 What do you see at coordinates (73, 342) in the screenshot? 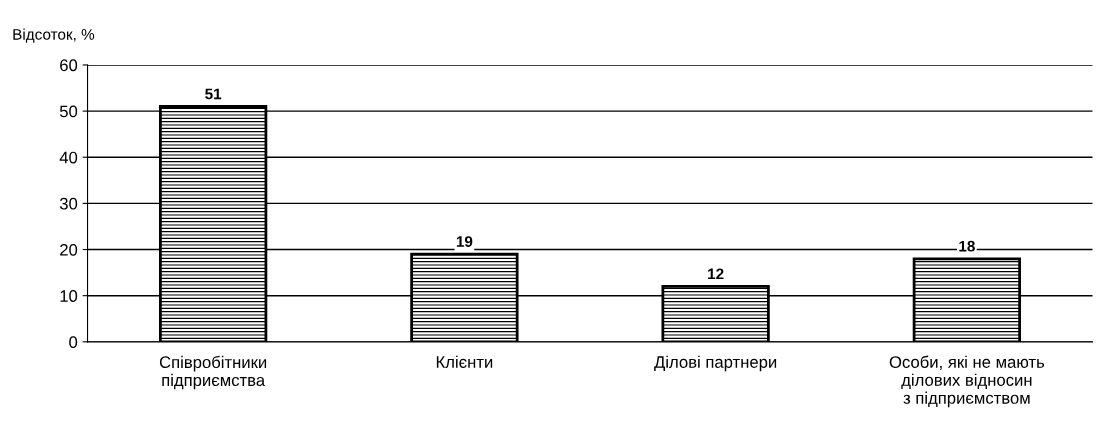
I see `y-tick-label: 0` at bounding box center [73, 342].